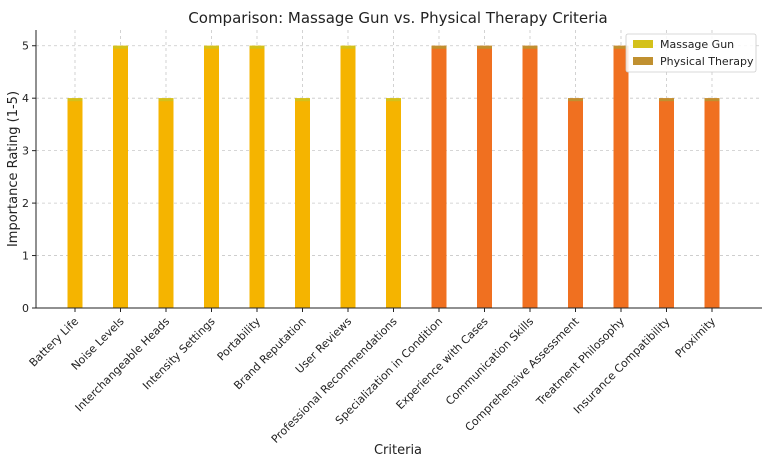  What do you see at coordinates (239, 339) in the screenshot?
I see `x-tick-label: Portability` at bounding box center [239, 339].